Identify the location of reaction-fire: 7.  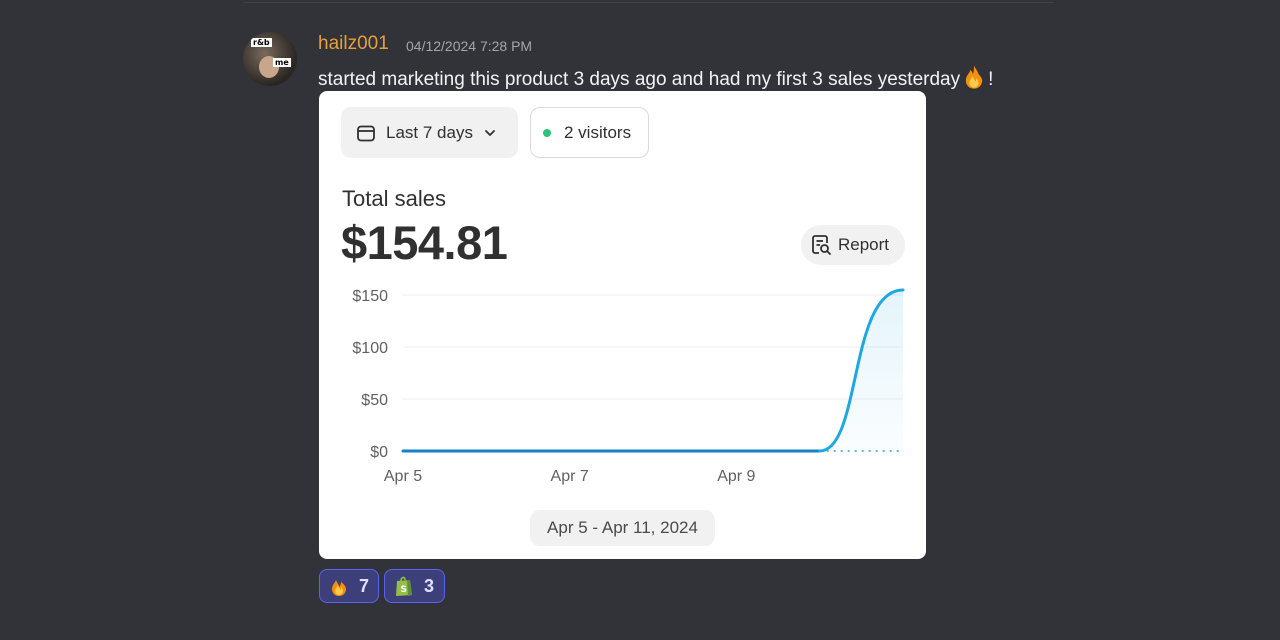
(349, 586).